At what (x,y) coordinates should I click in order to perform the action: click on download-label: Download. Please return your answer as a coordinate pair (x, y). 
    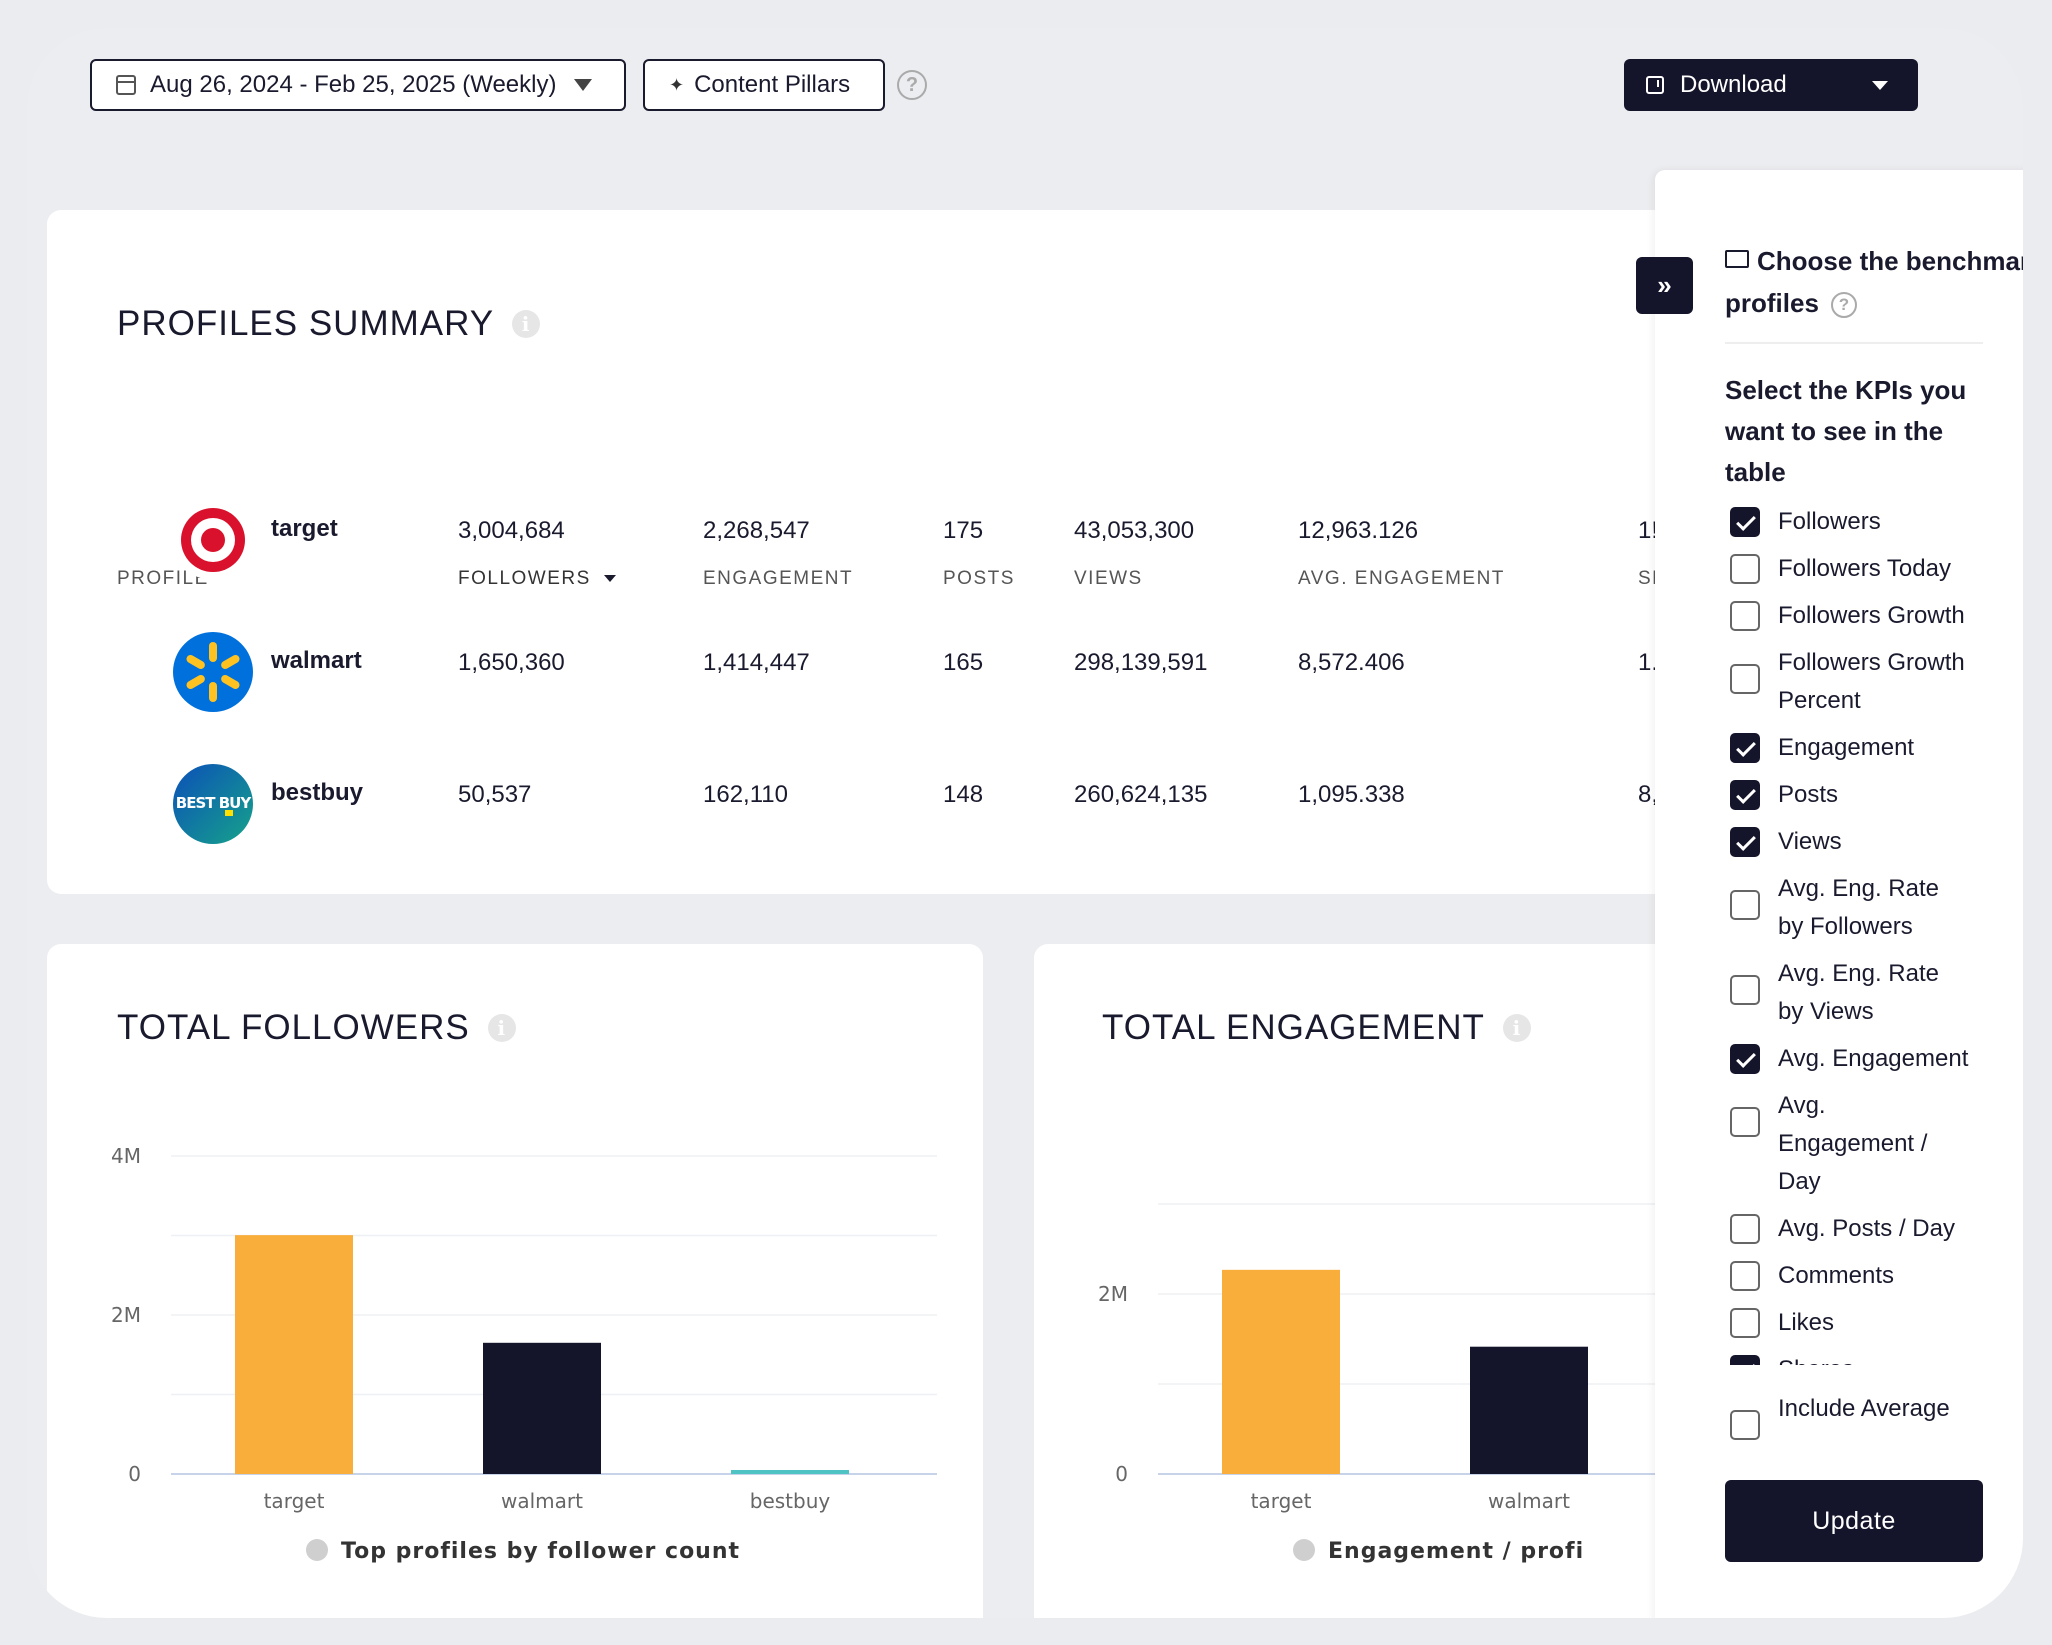
    Looking at the image, I should click on (1733, 84).